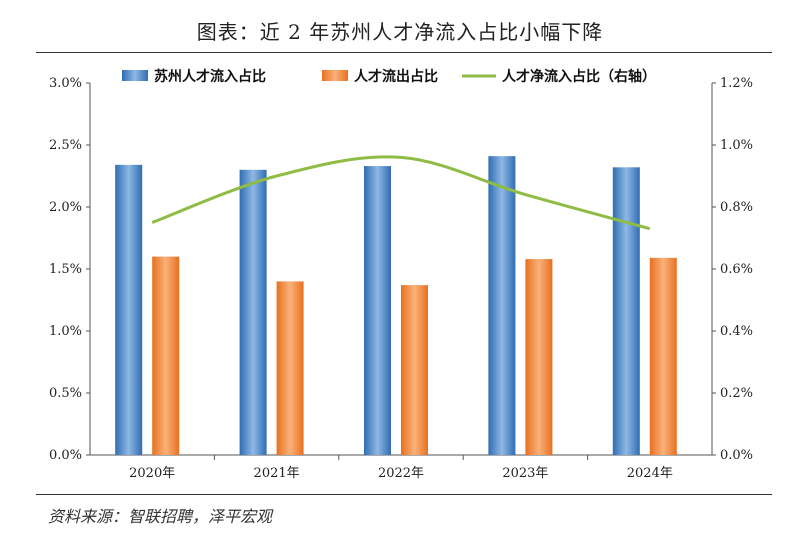 The width and height of the screenshot is (800, 535). I want to click on legend-inflow-label: 苏州人才流入占比, so click(210, 76).